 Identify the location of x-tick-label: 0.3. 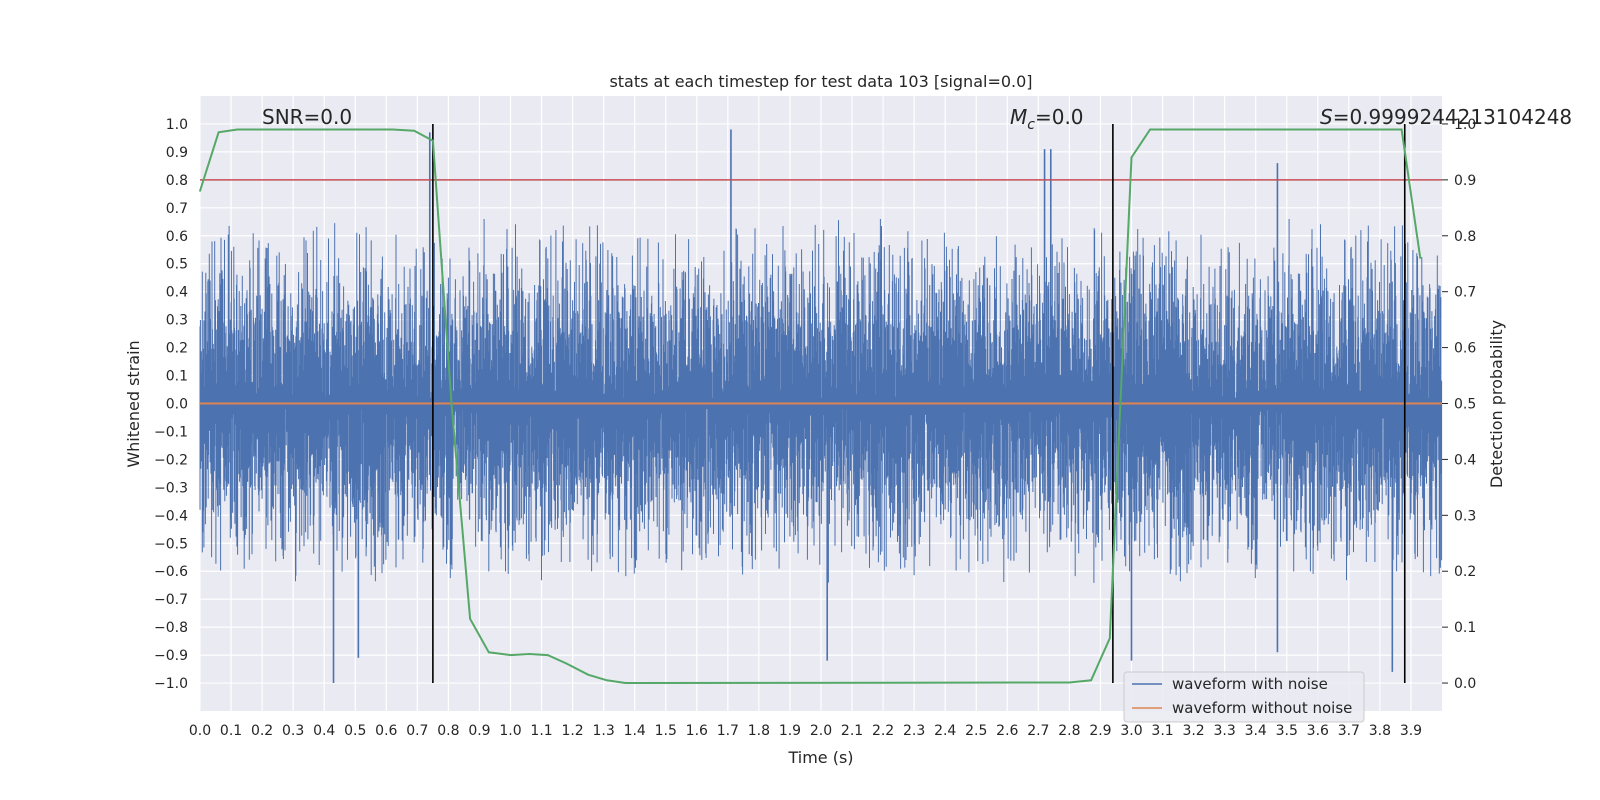
(293, 731).